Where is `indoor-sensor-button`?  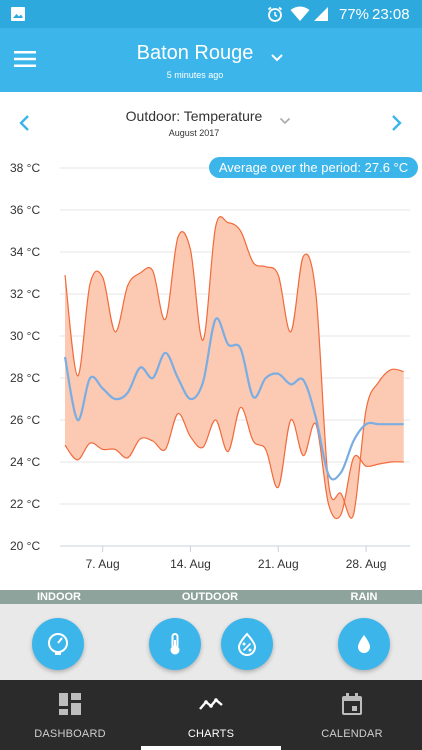 indoor-sensor-button is located at coordinates (58, 644).